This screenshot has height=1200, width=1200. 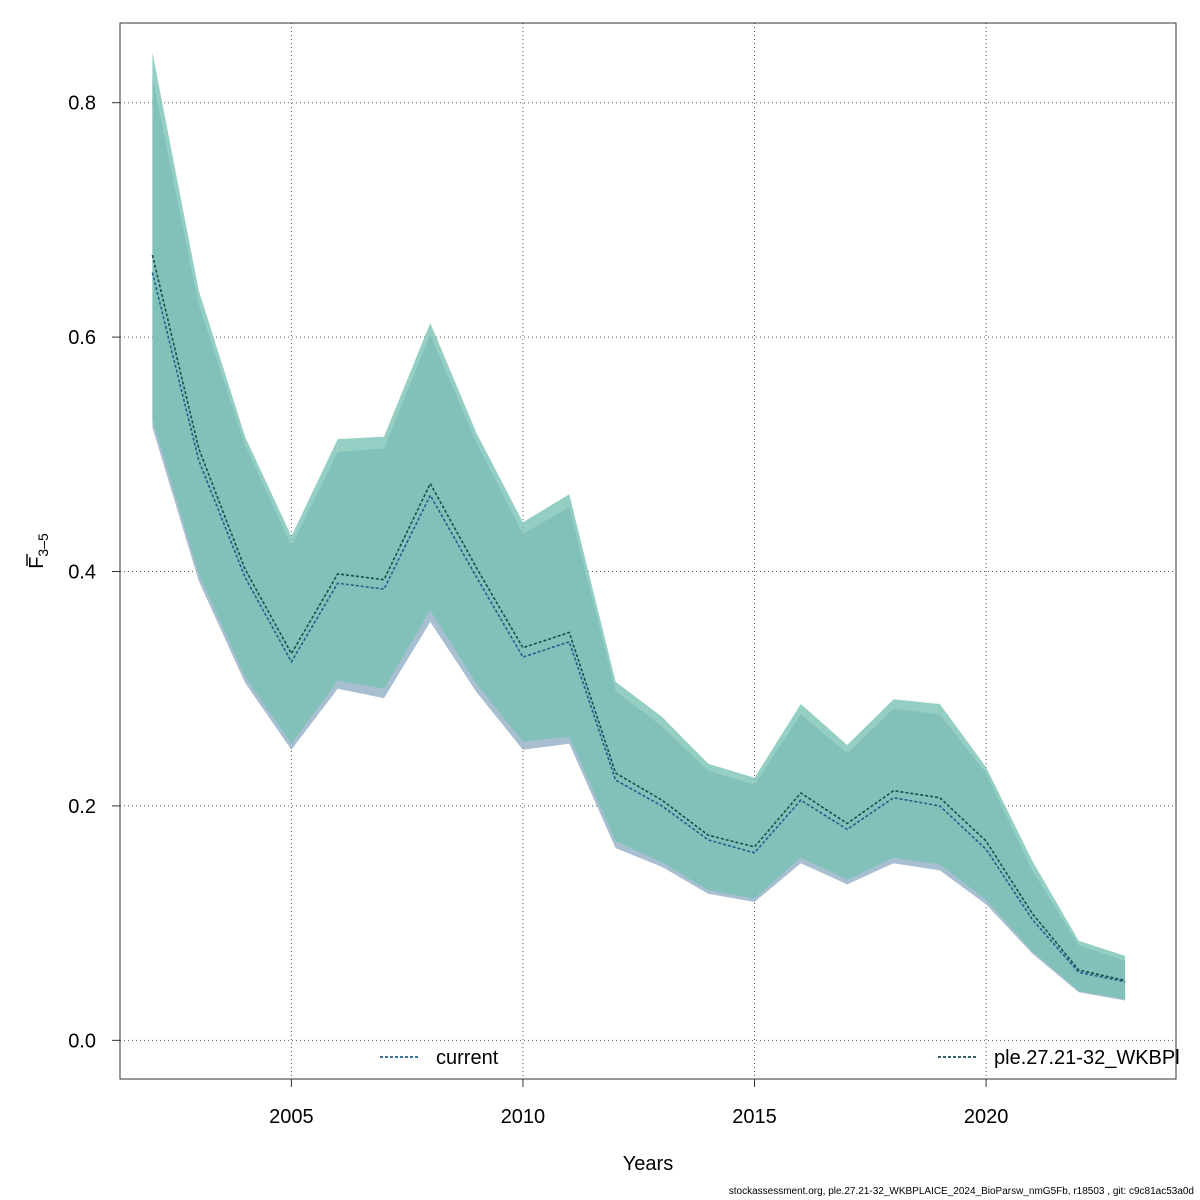 I want to click on y-tick-label: 0.2, so click(x=82, y=807).